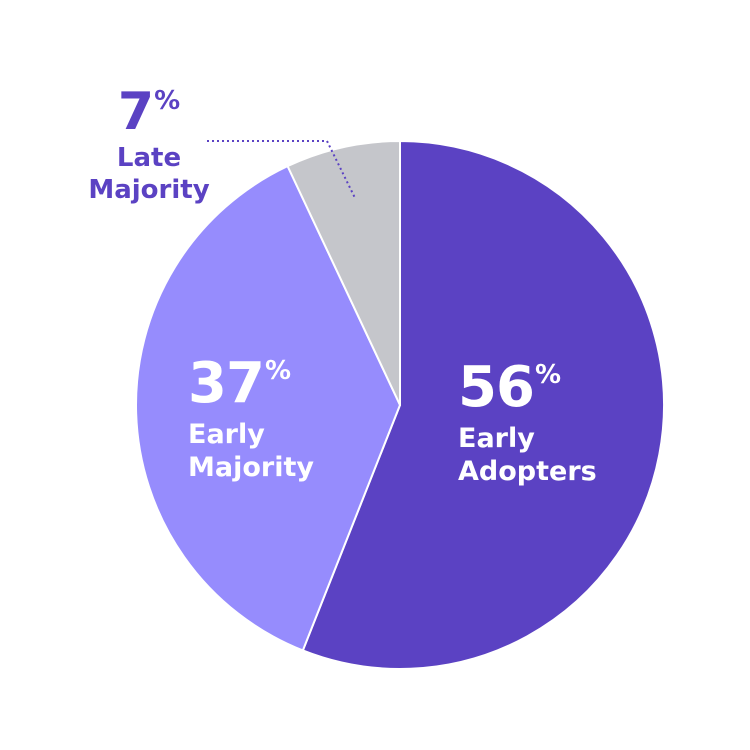 This screenshot has width=750, height=750. I want to click on late-majority-callout-line, so click(281, 169).